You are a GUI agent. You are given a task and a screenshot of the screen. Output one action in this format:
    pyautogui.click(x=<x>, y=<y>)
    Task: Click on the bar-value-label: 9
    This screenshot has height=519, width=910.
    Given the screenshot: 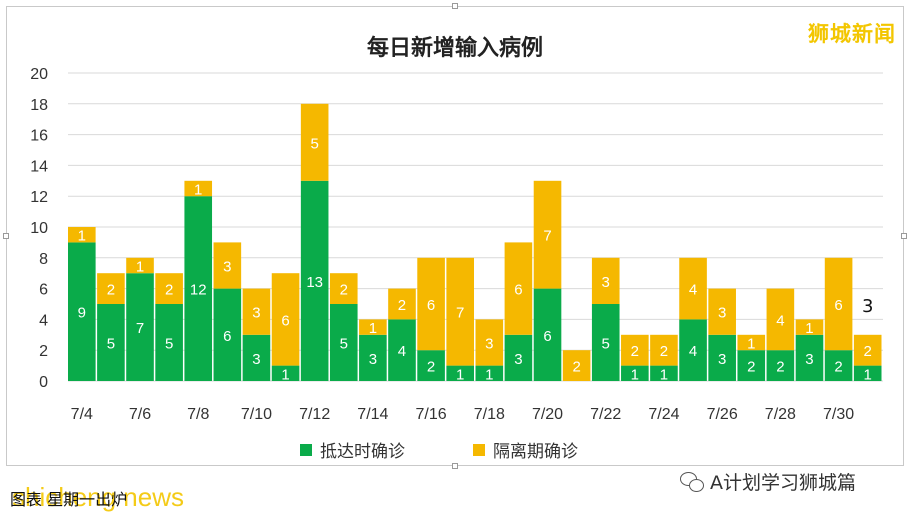 What is the action you would take?
    pyautogui.click(x=82, y=313)
    